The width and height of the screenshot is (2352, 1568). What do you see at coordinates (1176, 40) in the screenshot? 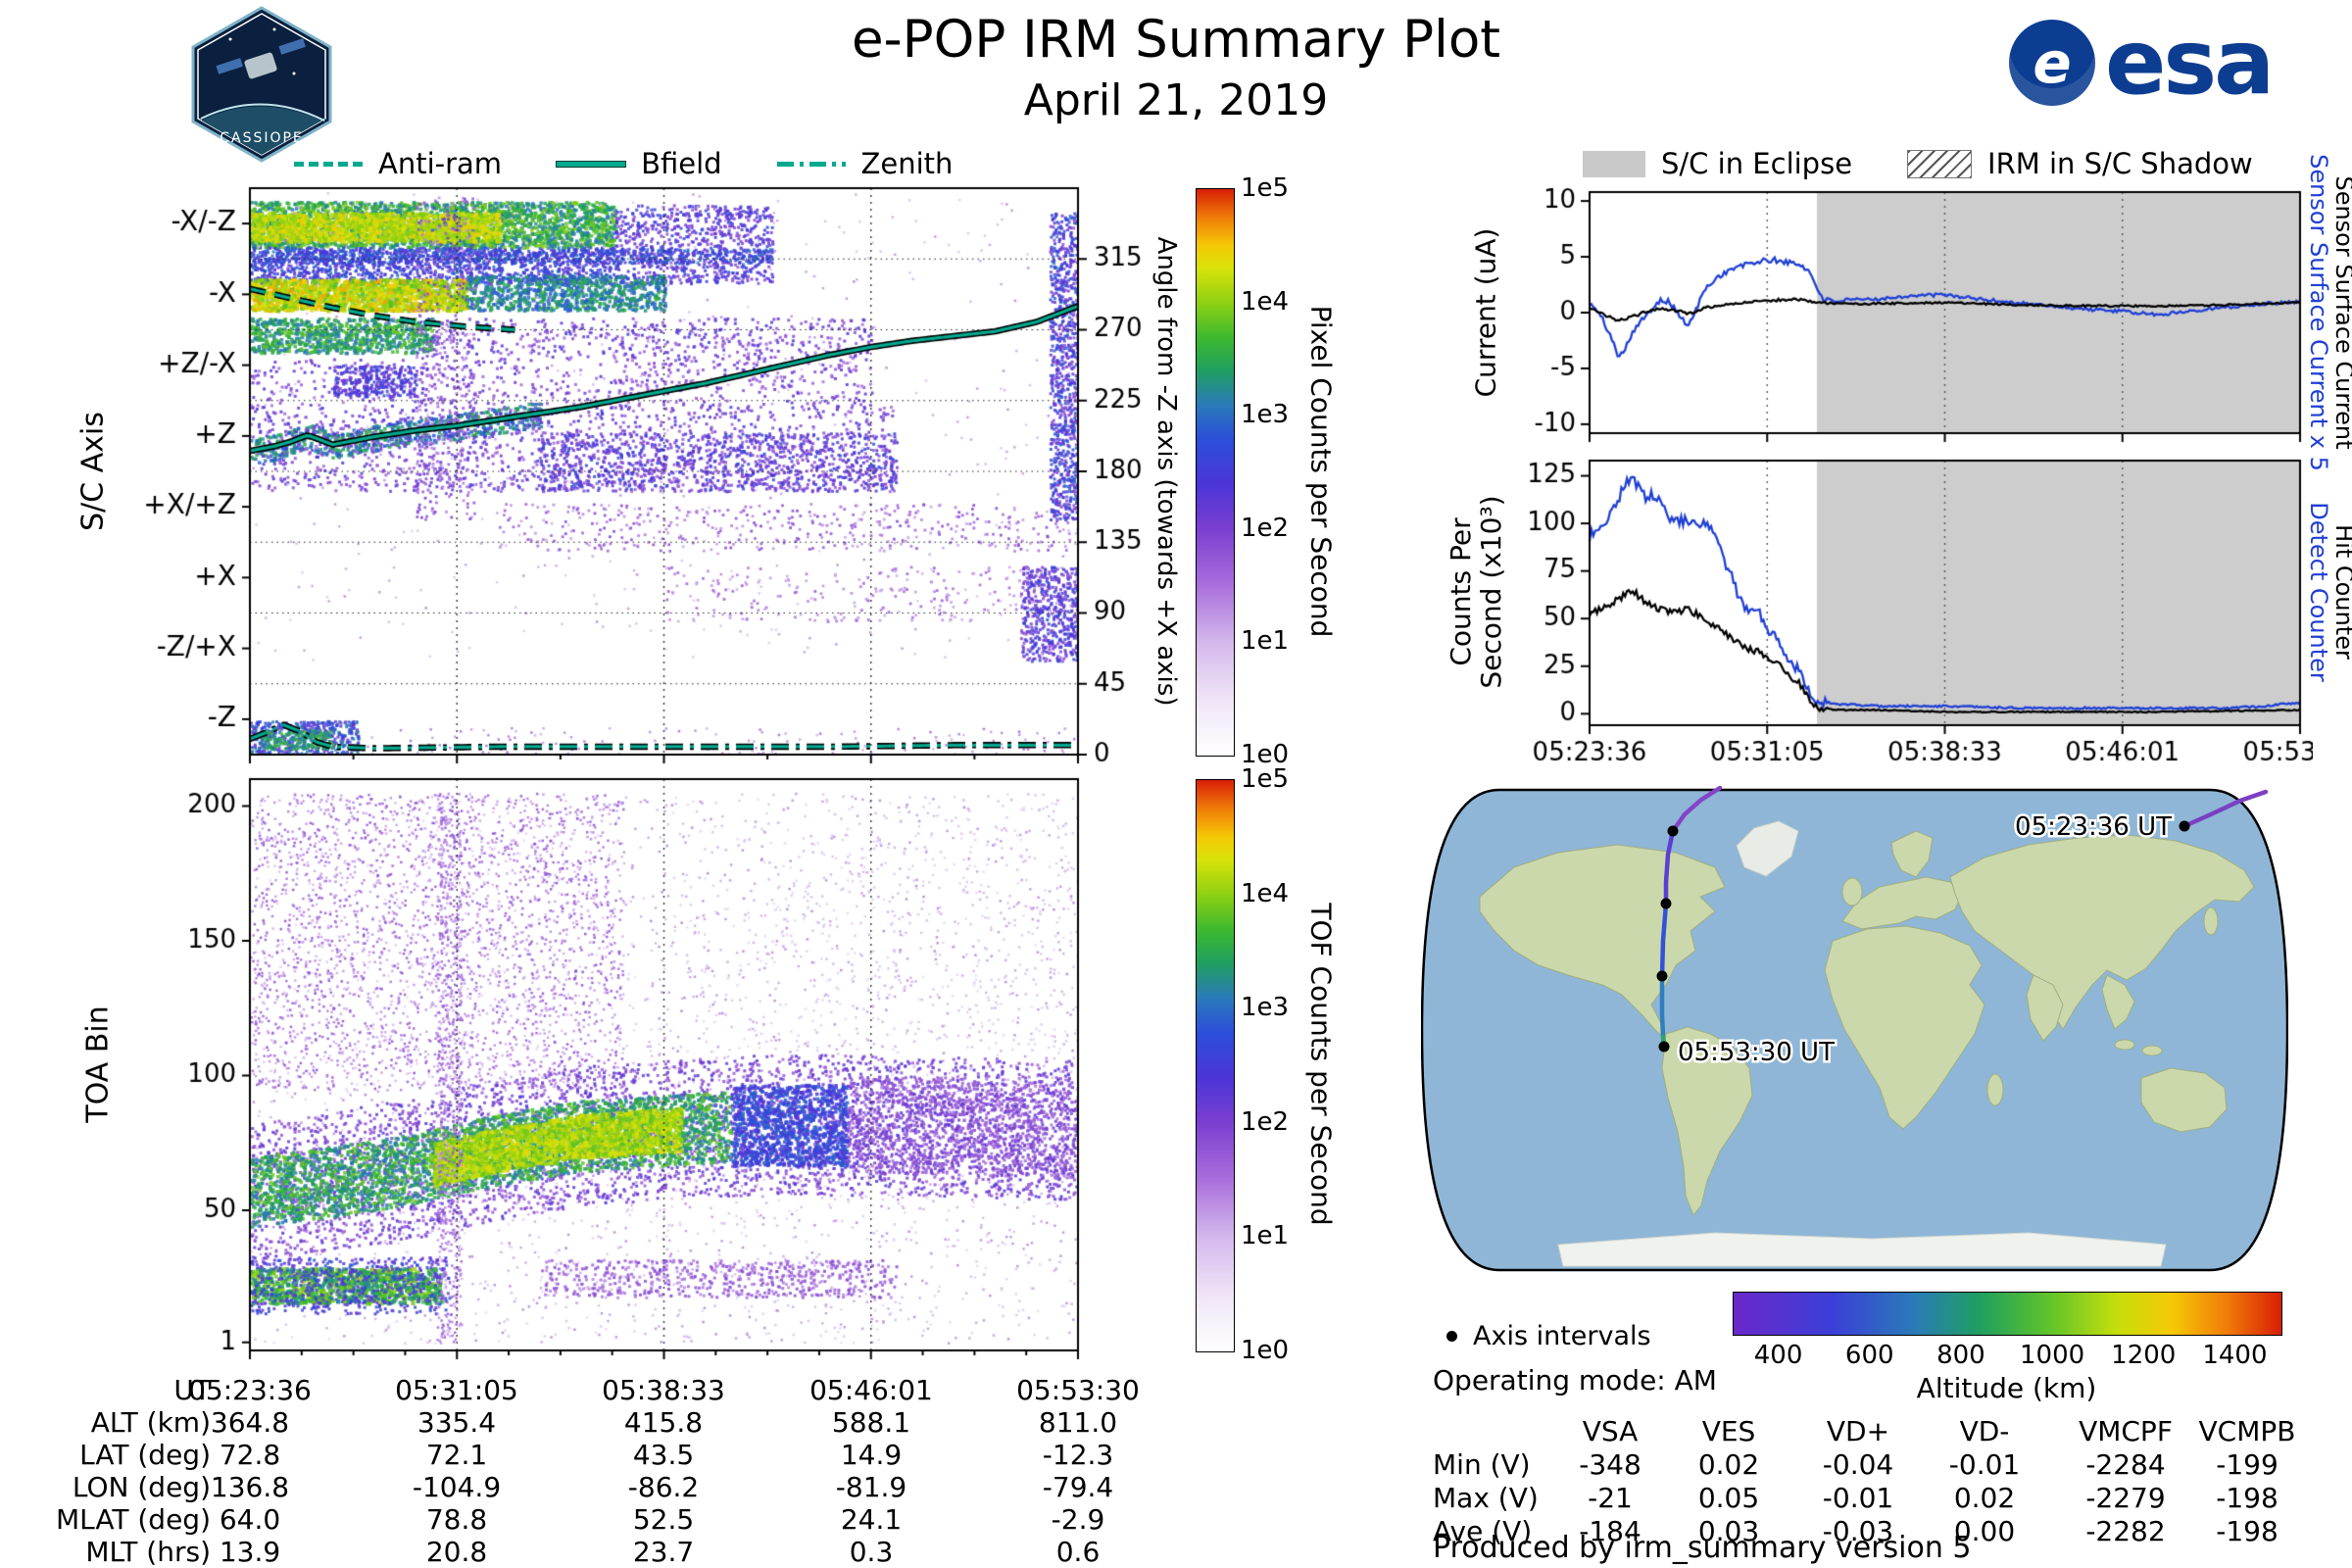
I see `page-title: e-POP IRM Summary Plot` at bounding box center [1176, 40].